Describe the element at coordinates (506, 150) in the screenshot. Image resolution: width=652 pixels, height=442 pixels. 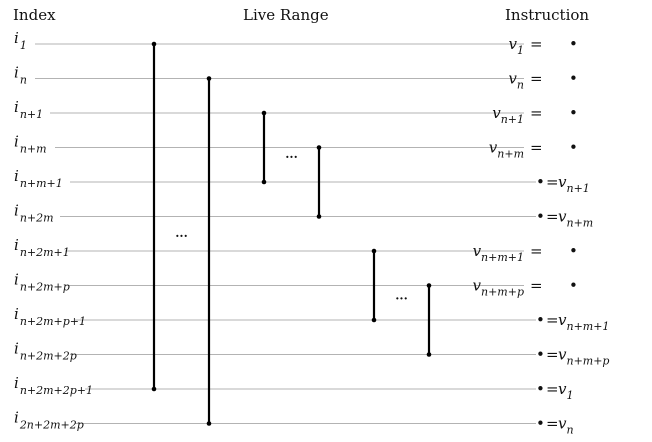
I see `instruction-def: vn+m` at that location.